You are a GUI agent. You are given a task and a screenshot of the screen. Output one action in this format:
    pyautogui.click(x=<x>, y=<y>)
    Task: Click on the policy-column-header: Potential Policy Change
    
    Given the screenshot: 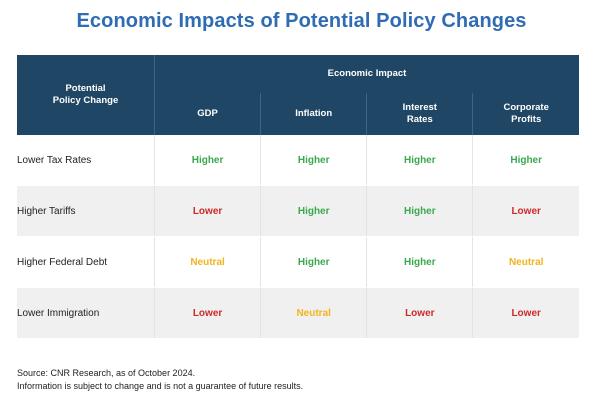 What is the action you would take?
    pyautogui.click(x=86, y=95)
    